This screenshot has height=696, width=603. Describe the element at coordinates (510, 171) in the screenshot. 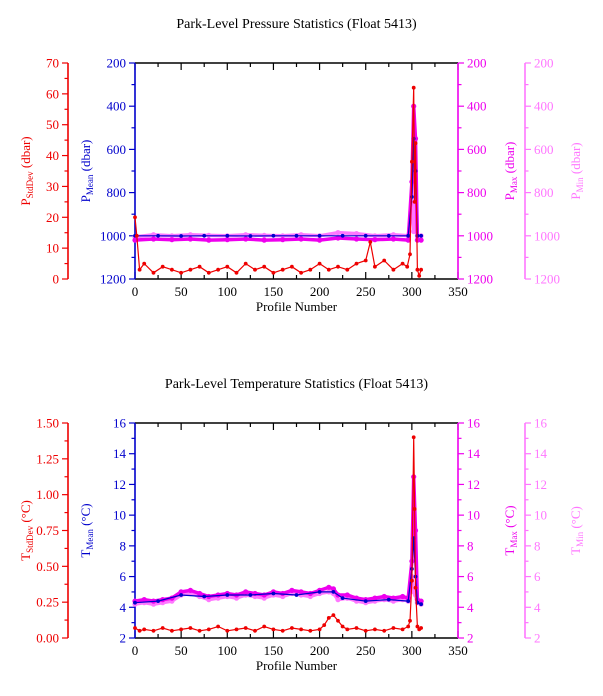

I see `max-axis-label: PMax (dbar)` at that location.